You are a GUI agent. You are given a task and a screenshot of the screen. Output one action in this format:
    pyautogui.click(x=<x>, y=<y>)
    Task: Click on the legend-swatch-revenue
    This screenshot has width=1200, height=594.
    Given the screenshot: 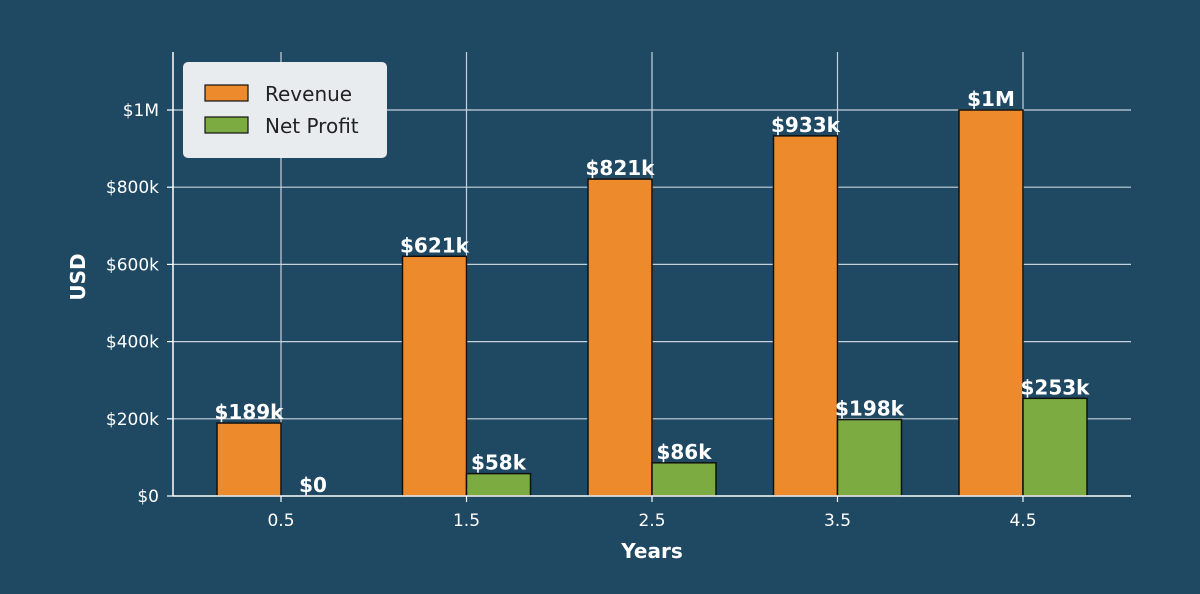 What is the action you would take?
    pyautogui.click(x=226, y=93)
    